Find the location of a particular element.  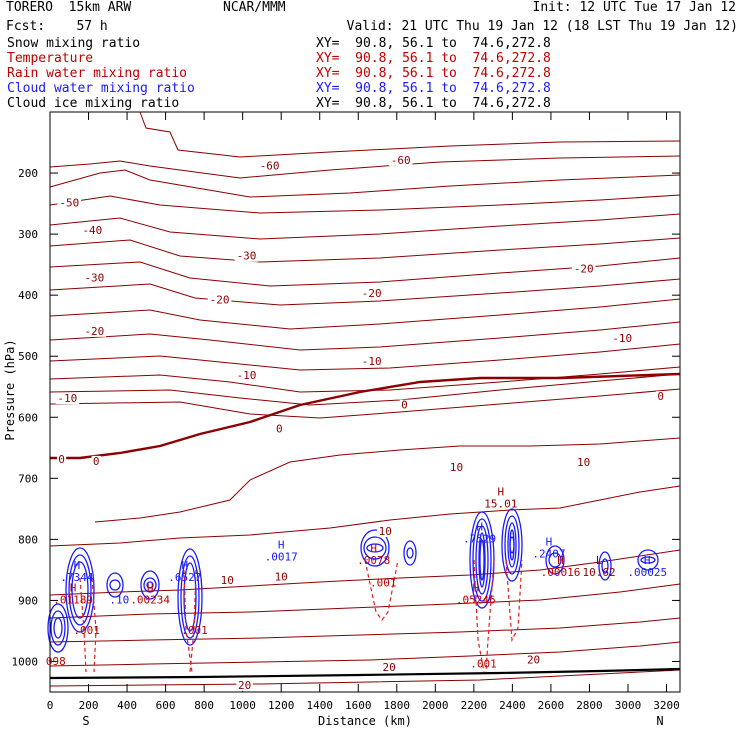

rain-water-contours is located at coordinates (301, 616).